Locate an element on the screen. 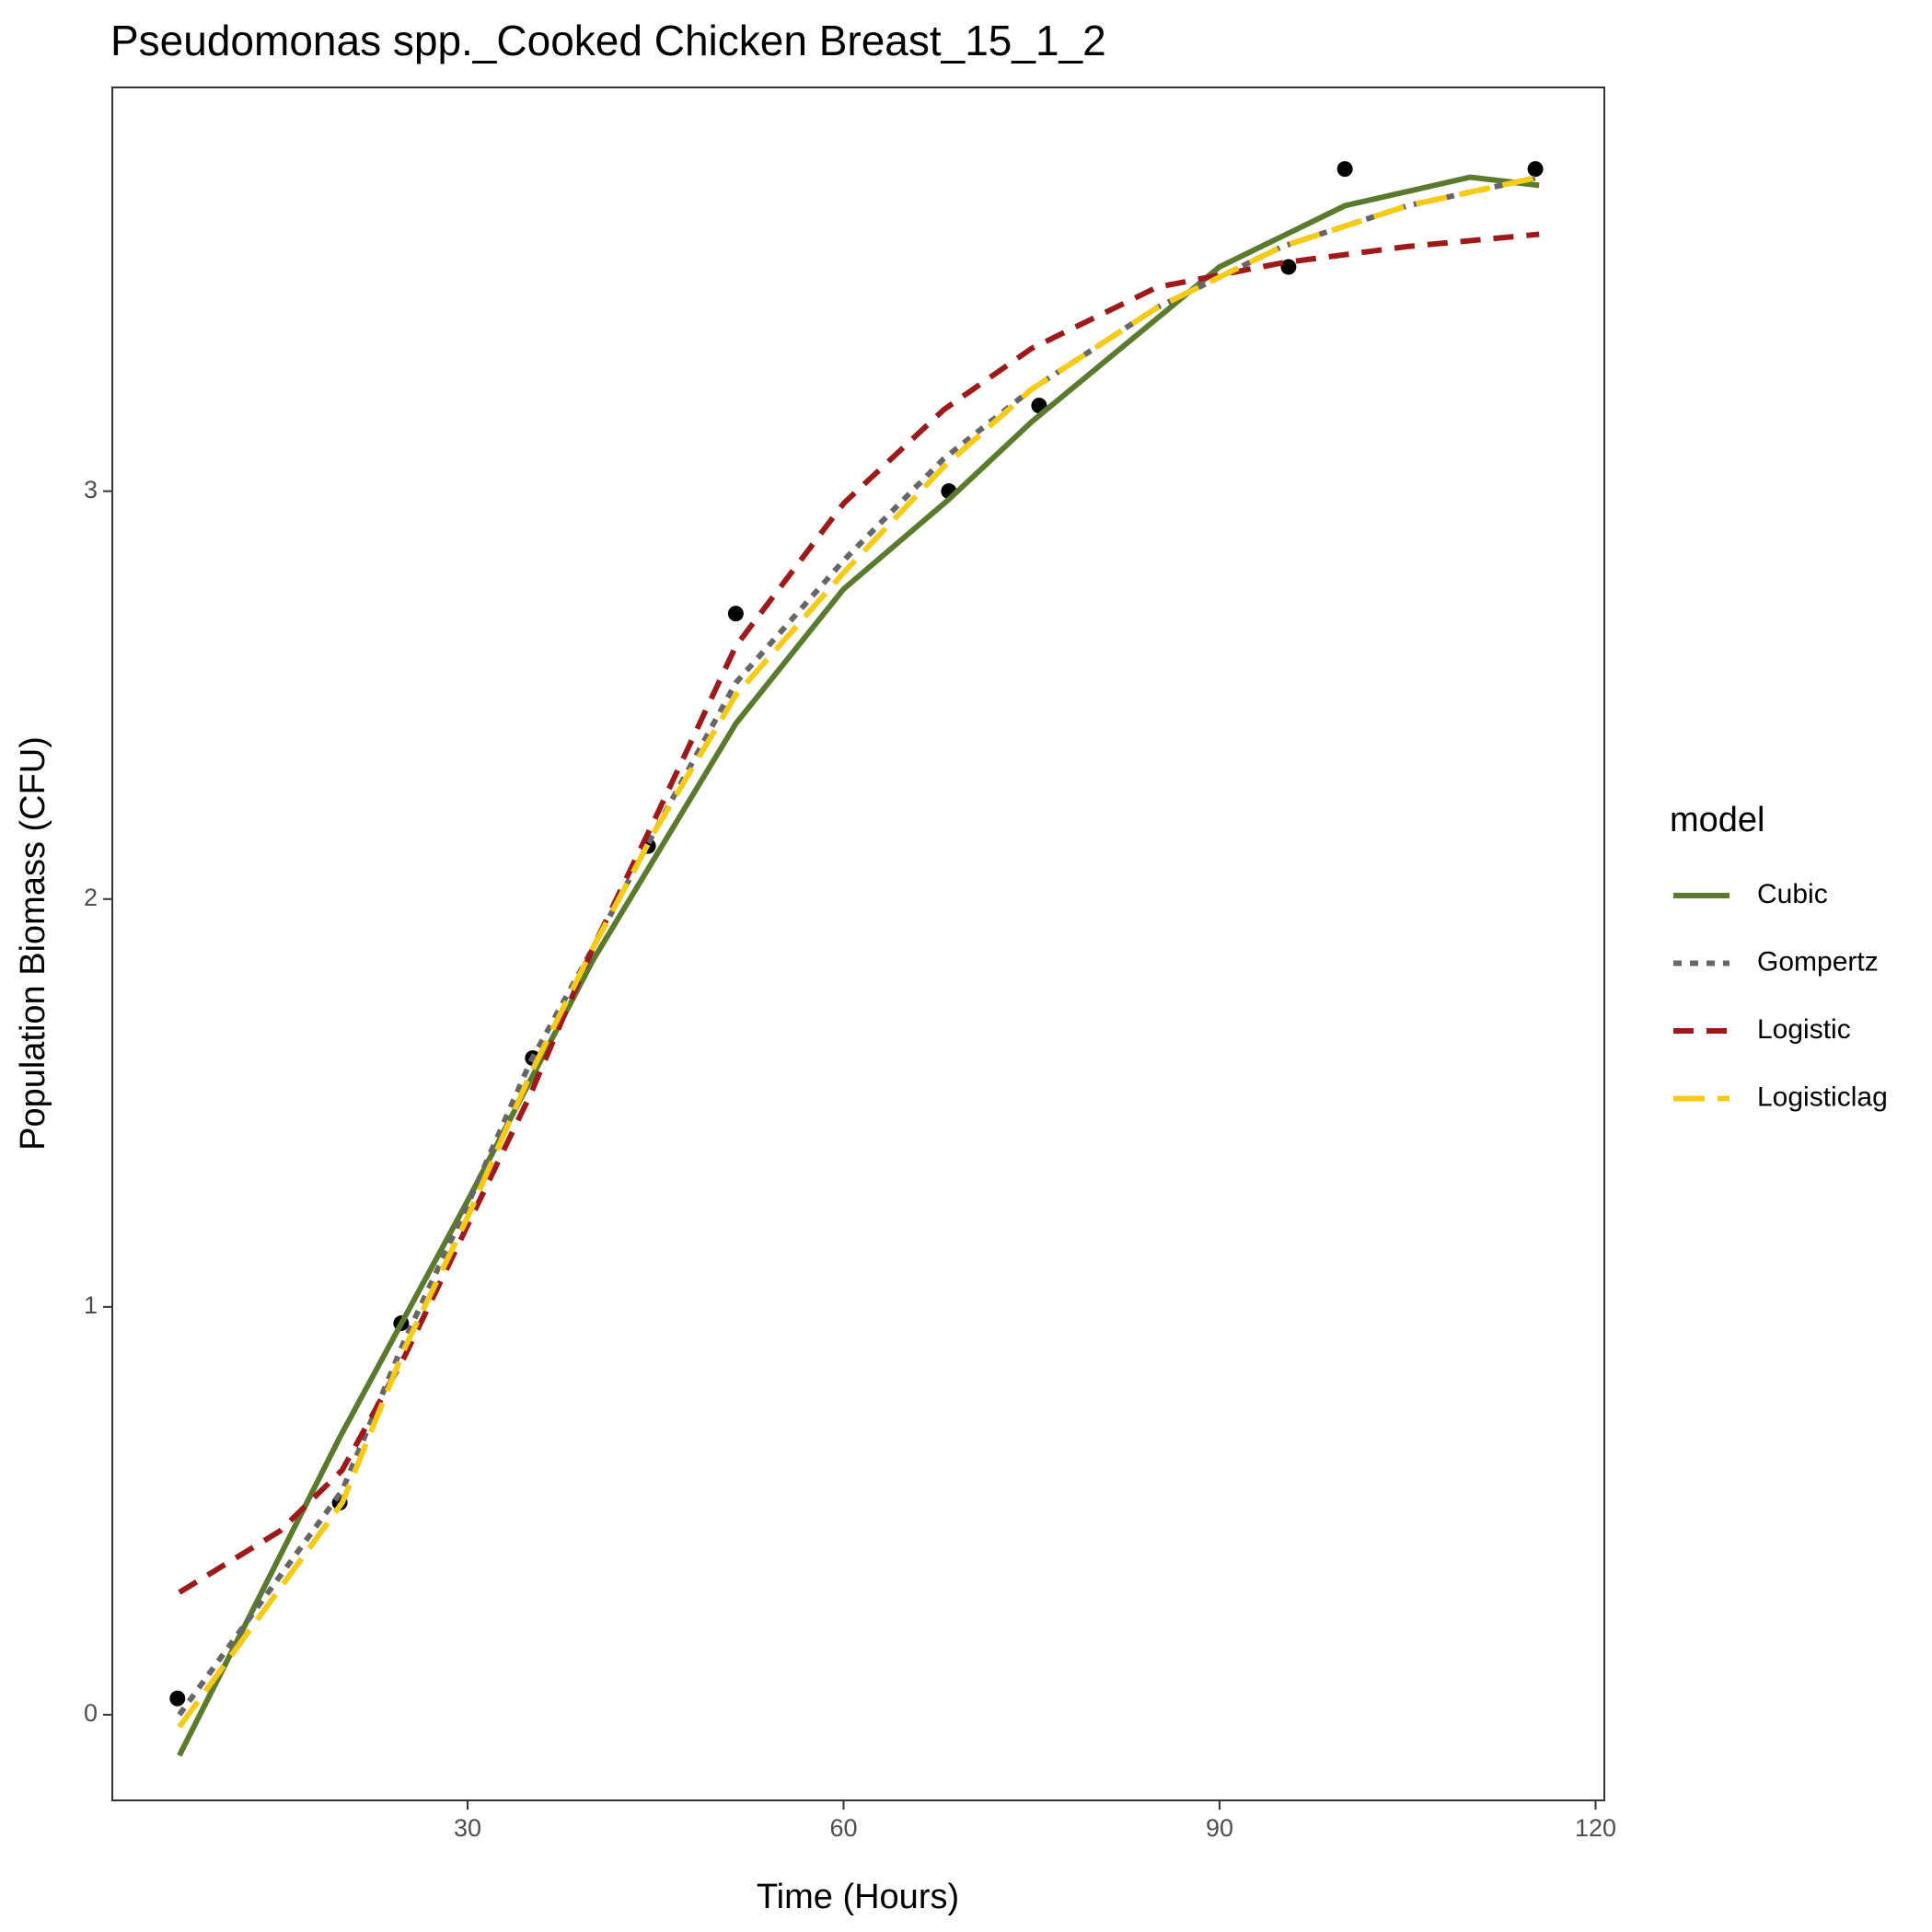 The width and height of the screenshot is (1932, 1932). x-axis-label: Time (Hours) is located at coordinates (858, 1897).